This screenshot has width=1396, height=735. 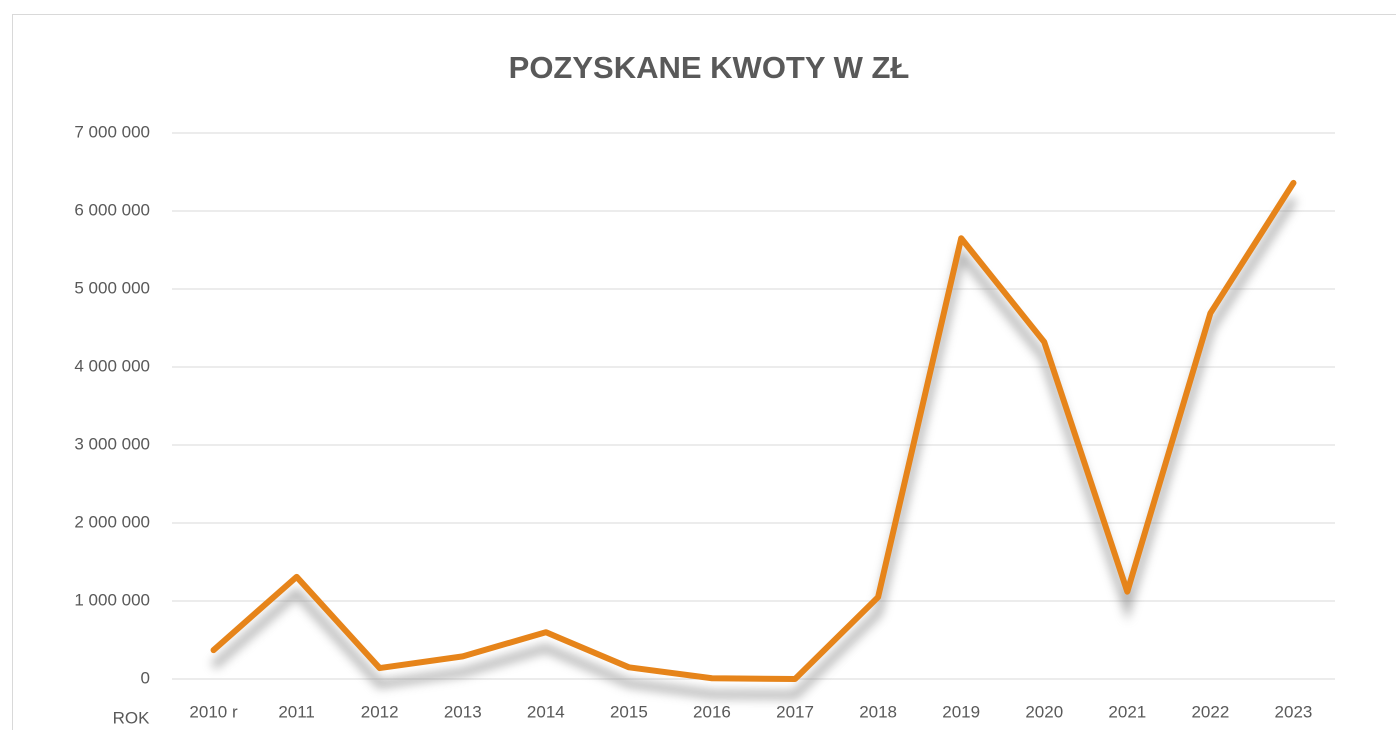 I want to click on y-tick-label: 5 000 000, so click(x=112, y=287).